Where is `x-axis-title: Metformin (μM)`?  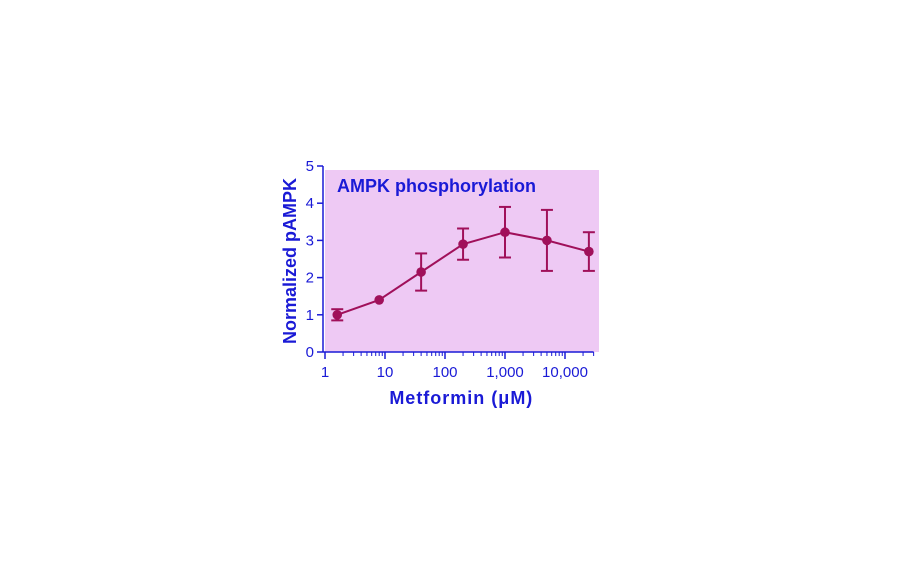
x-axis-title: Metformin (μM) is located at coordinates (461, 398).